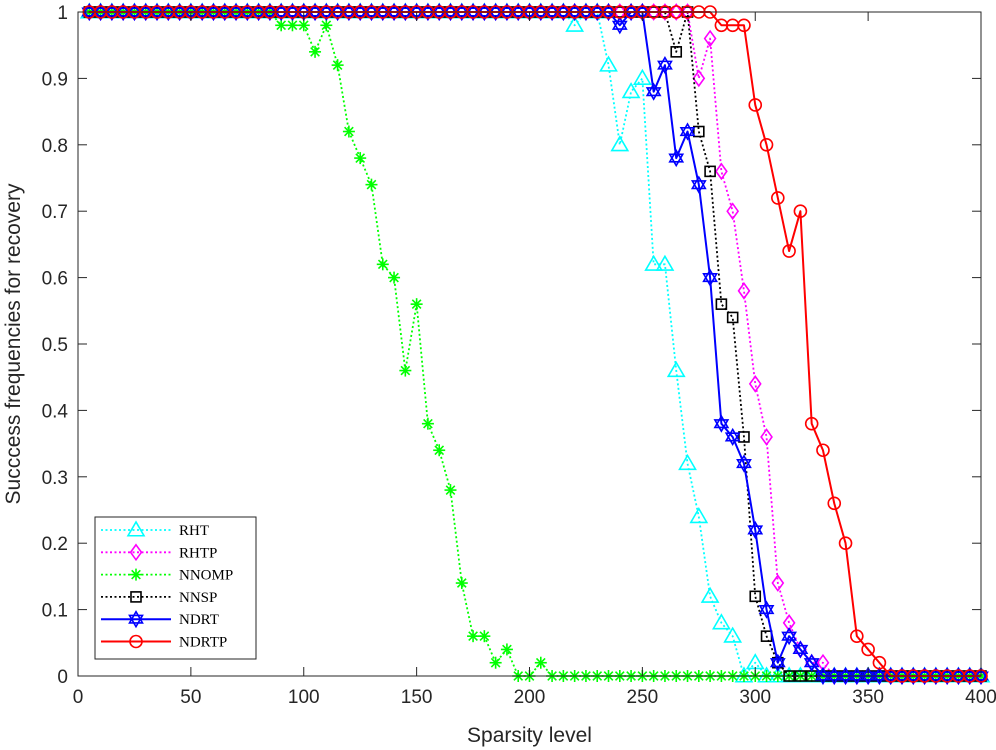 This screenshot has width=996, height=750. I want to click on legend-marker, so click(136, 574).